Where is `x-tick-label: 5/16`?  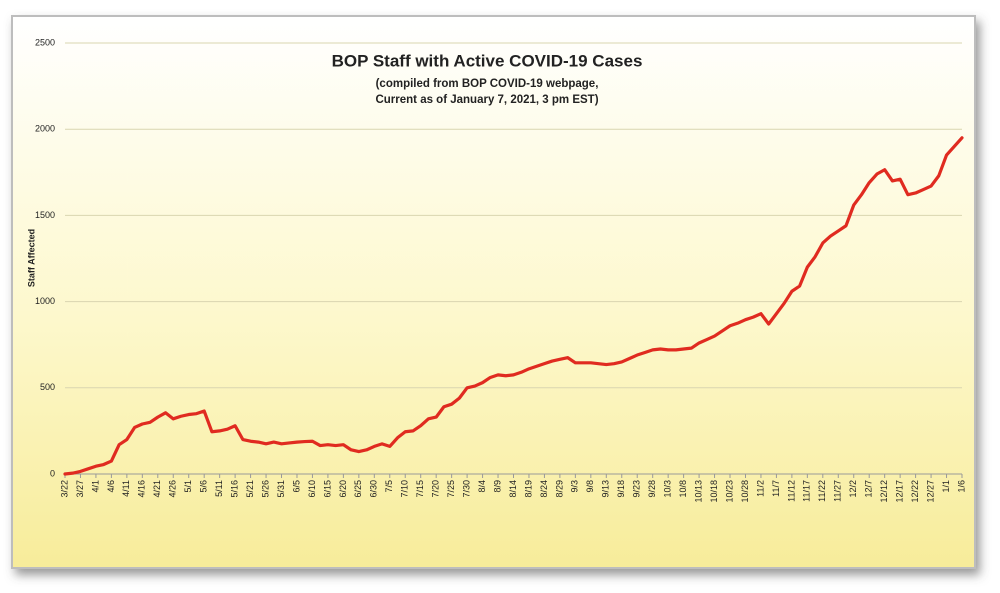 x-tick-label: 5/16 is located at coordinates (234, 489).